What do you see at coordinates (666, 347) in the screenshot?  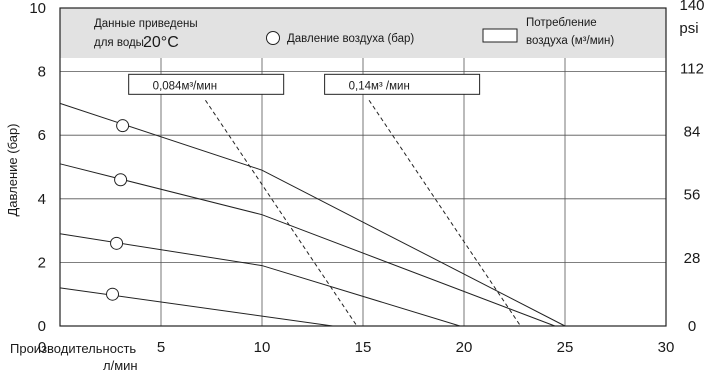 I see `x-tick-label: 30` at bounding box center [666, 347].